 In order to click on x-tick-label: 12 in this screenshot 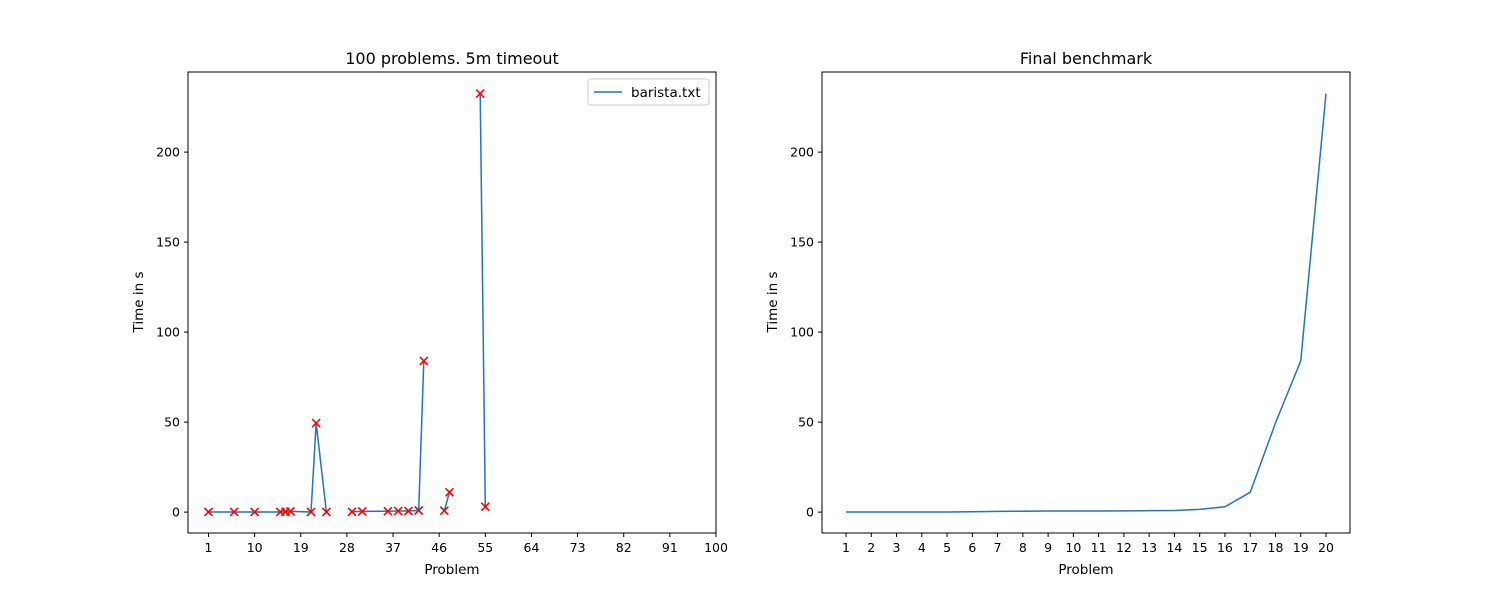, I will do `click(1124, 547)`.